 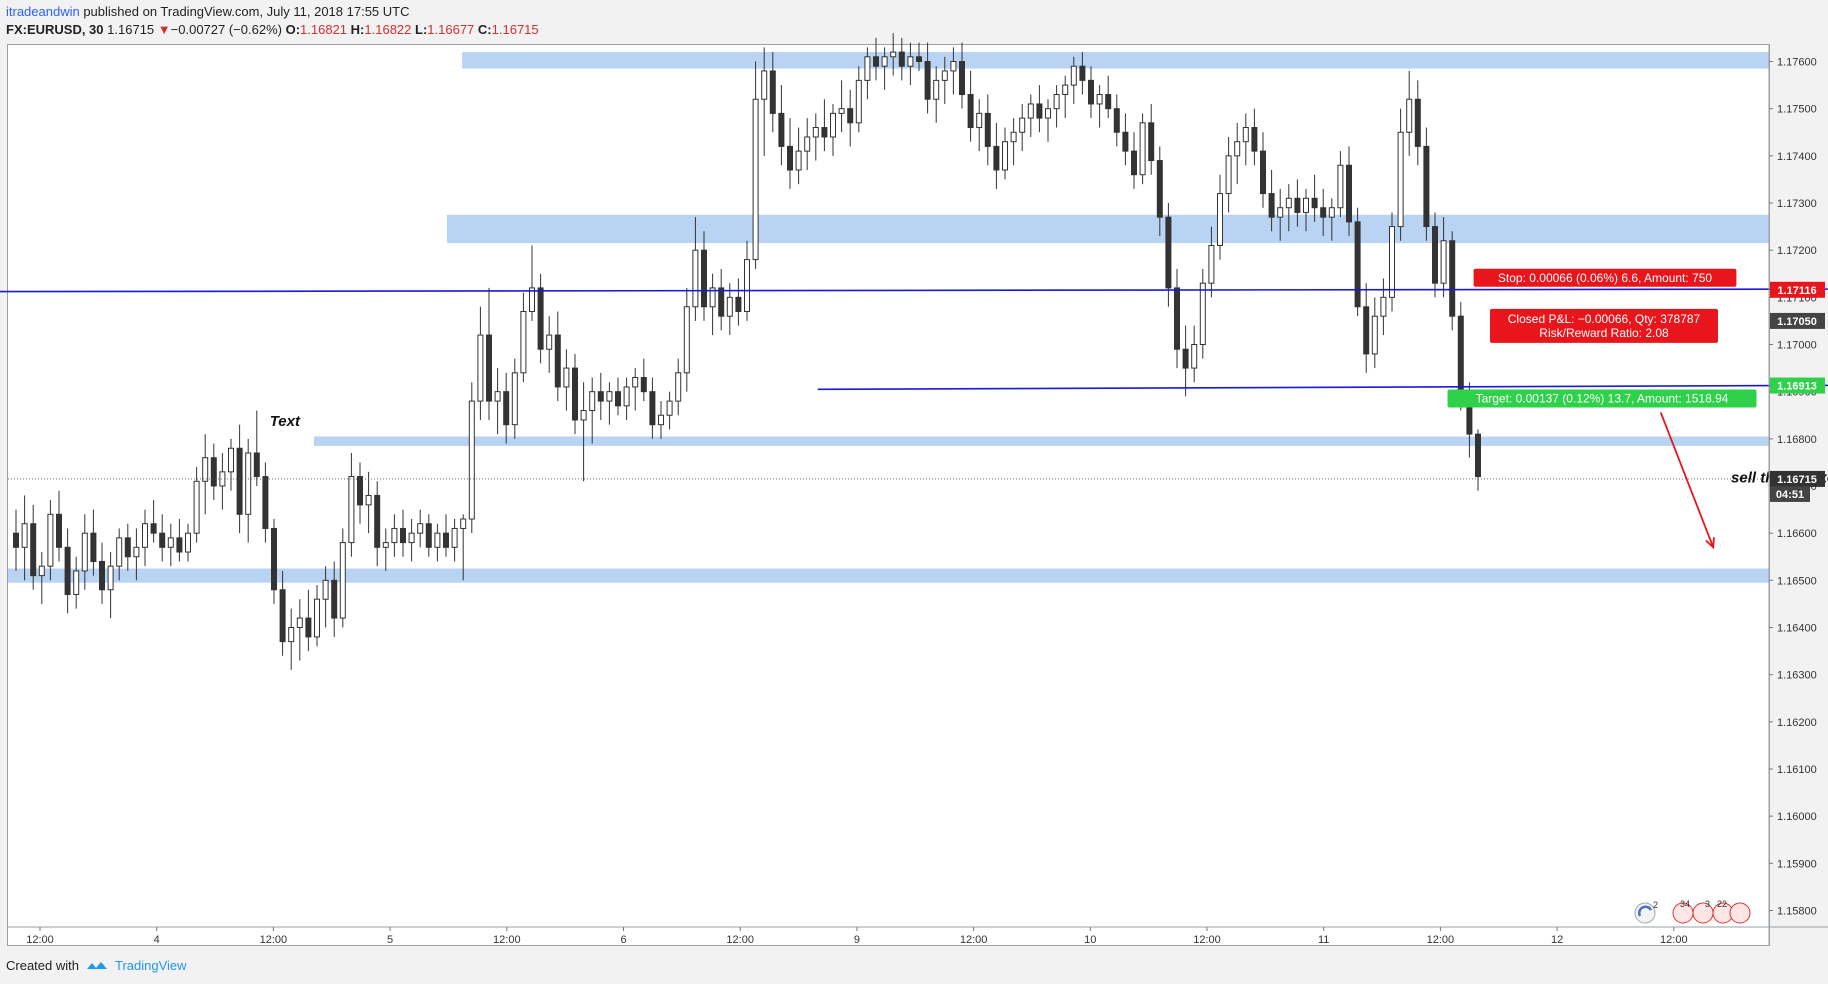 What do you see at coordinates (1711, 911) in the screenshot?
I see `events-flags-icon: 34 3 22` at bounding box center [1711, 911].